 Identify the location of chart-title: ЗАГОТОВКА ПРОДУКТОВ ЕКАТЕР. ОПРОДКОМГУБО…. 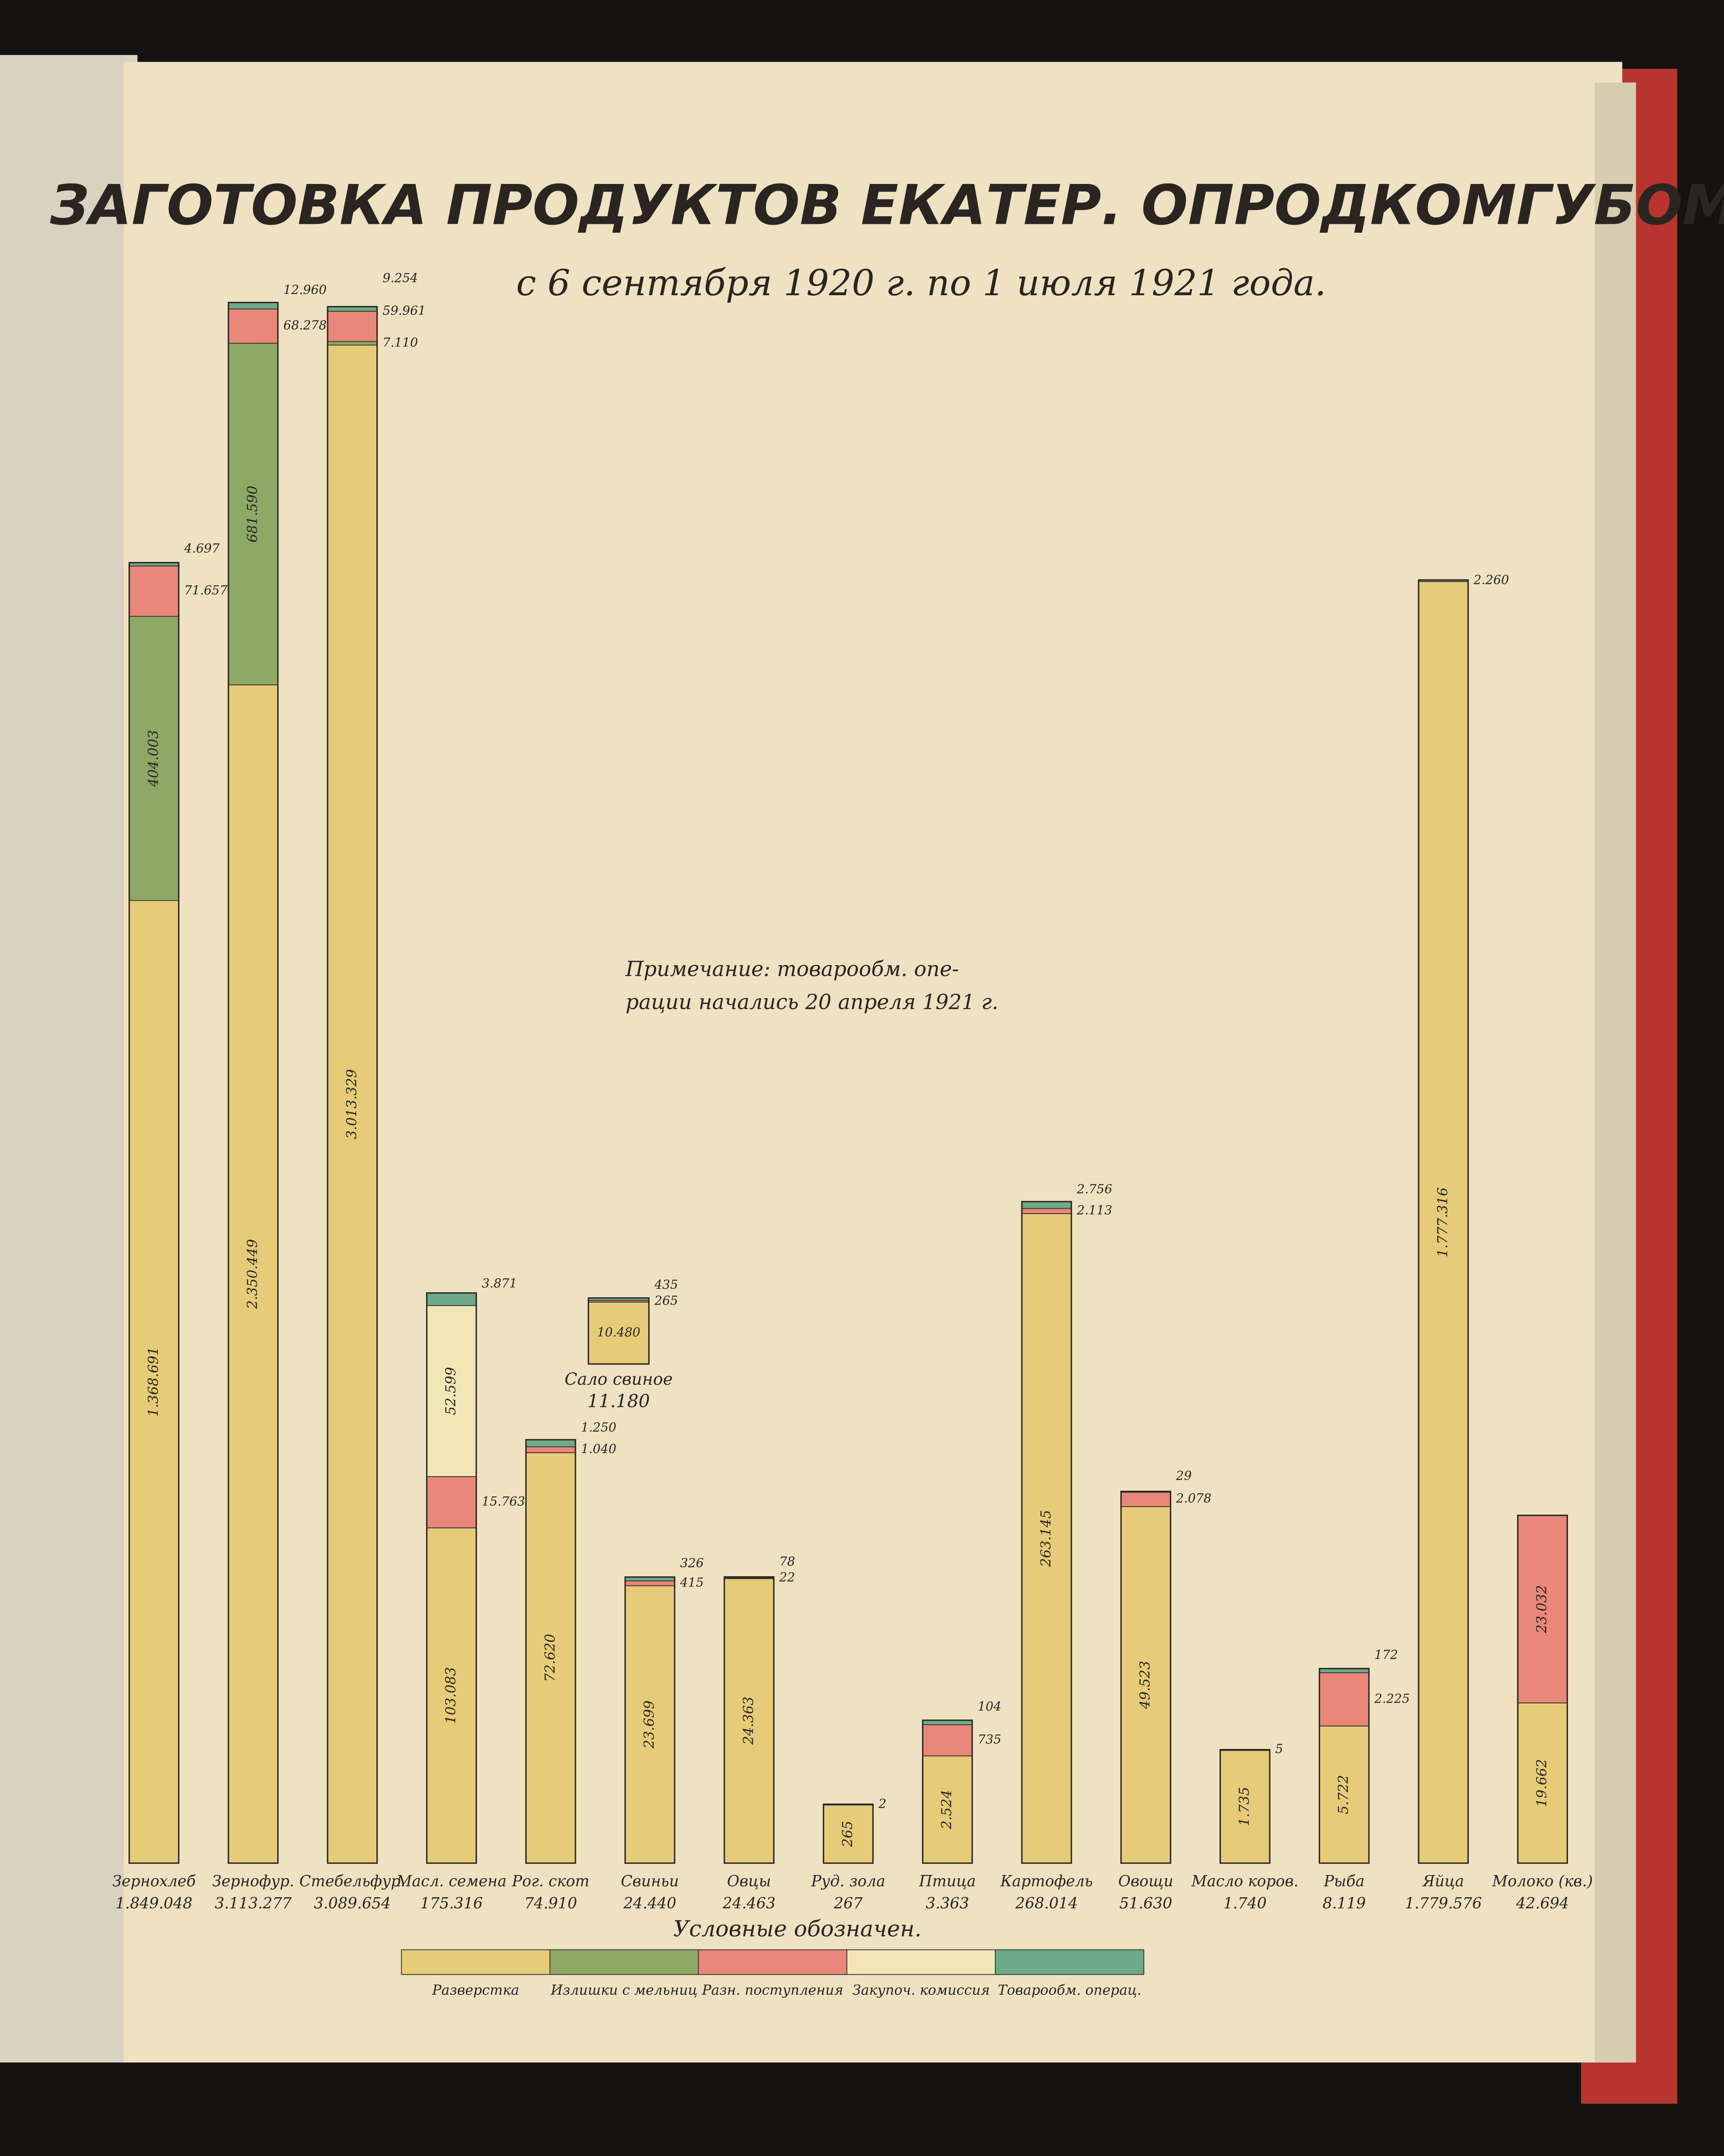
(887, 206).